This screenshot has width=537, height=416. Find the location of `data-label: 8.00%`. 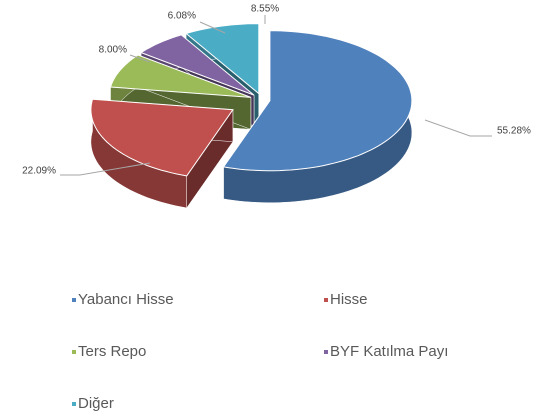

data-label: 8.00% is located at coordinates (113, 50).